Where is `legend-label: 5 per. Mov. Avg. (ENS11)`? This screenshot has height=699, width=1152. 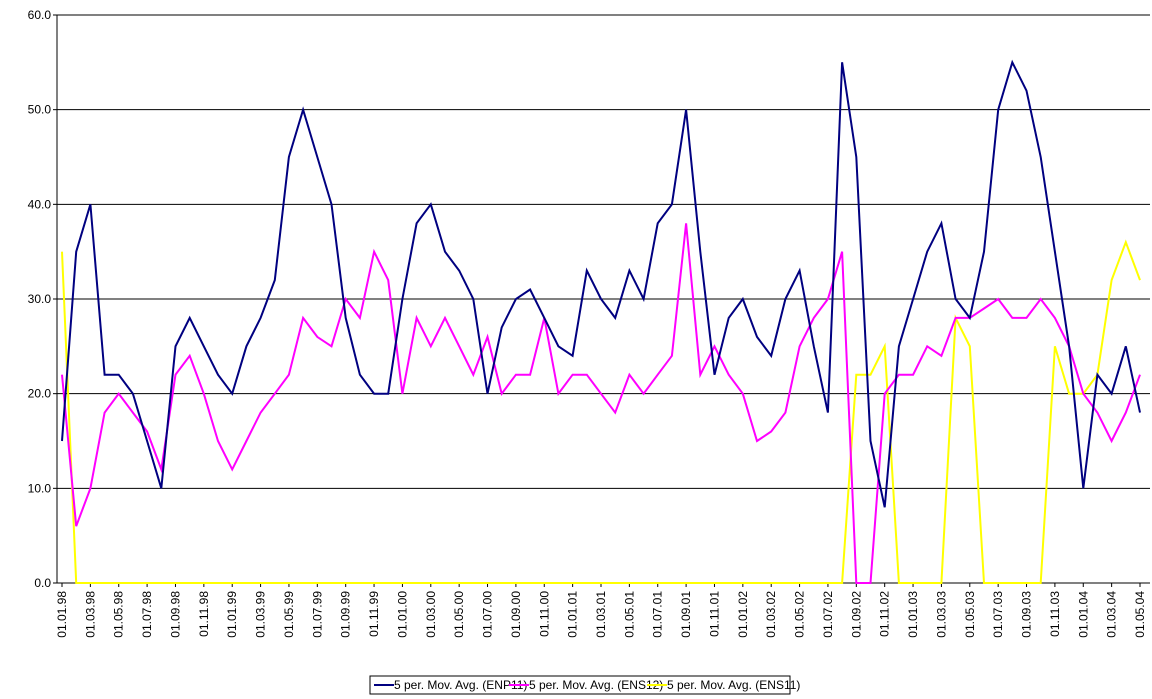 legend-label: 5 per. Mov. Avg. (ENS11) is located at coordinates (733, 685).